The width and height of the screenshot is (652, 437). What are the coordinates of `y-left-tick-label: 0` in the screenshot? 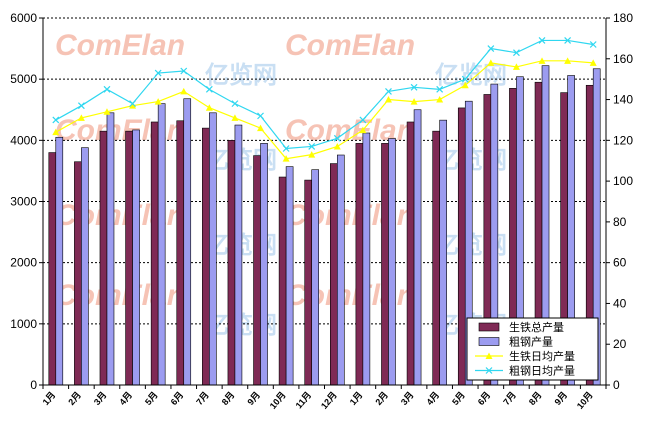 It's located at (33, 385).